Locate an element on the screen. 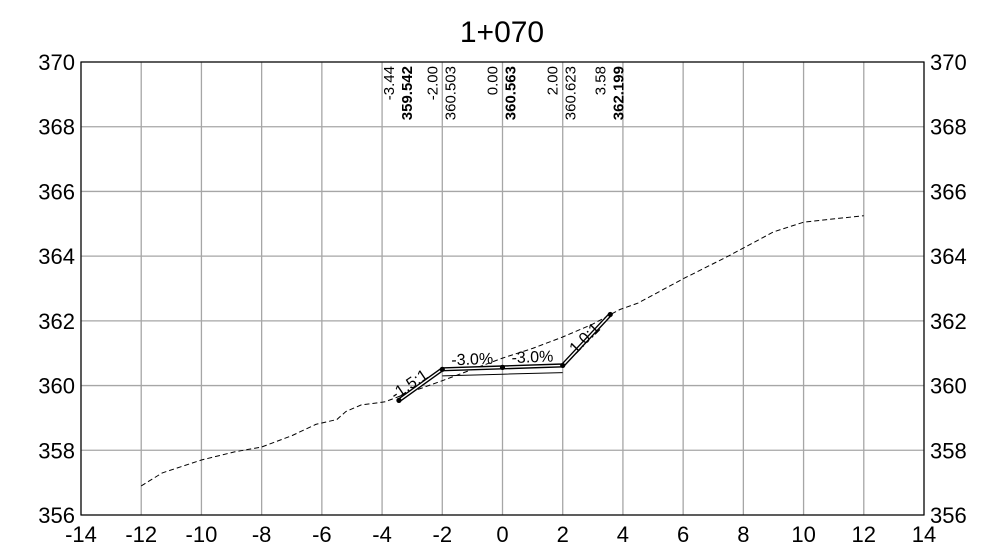 The width and height of the screenshot is (988, 550). x-tick-label: 14 is located at coordinates (924, 534).